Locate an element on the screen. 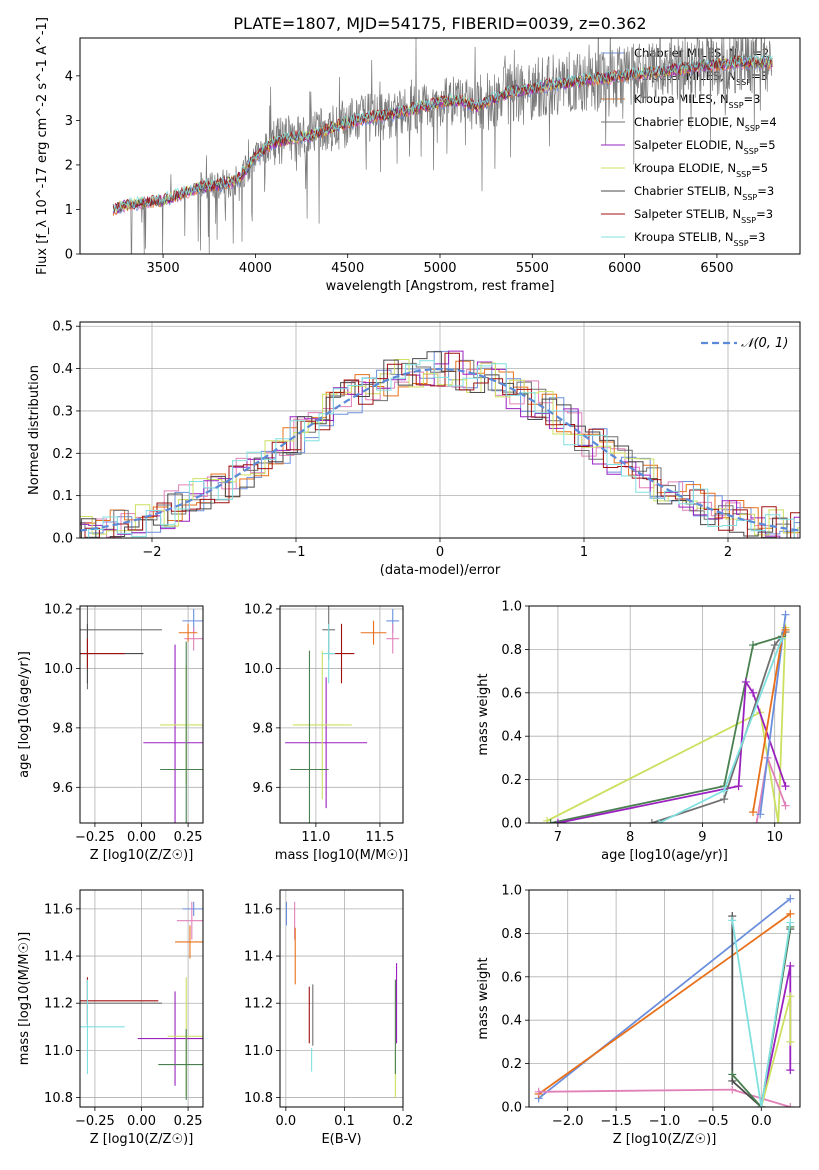 The height and width of the screenshot is (1170, 819). y-tick-label: 11.6 is located at coordinates (258, 909).